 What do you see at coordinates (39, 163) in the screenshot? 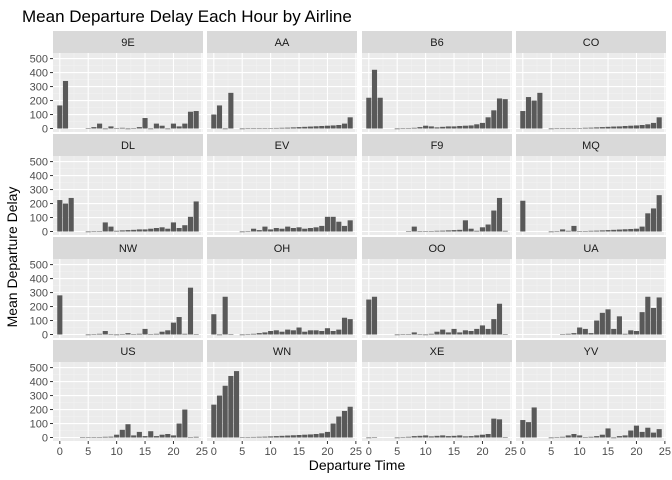
I see `y-tick-label: 500` at bounding box center [39, 163].